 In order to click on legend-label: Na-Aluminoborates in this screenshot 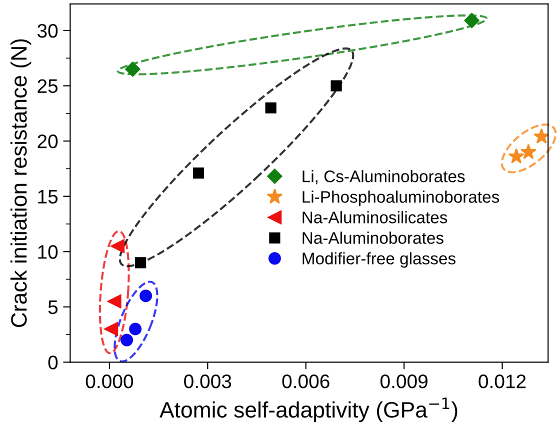, I will do `click(373, 238)`.